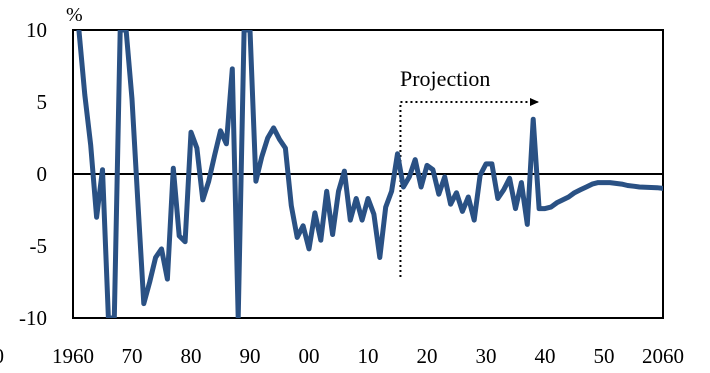 Image resolution: width=710 pixels, height=373 pixels. I want to click on y-tick-label: -10, so click(33, 318).